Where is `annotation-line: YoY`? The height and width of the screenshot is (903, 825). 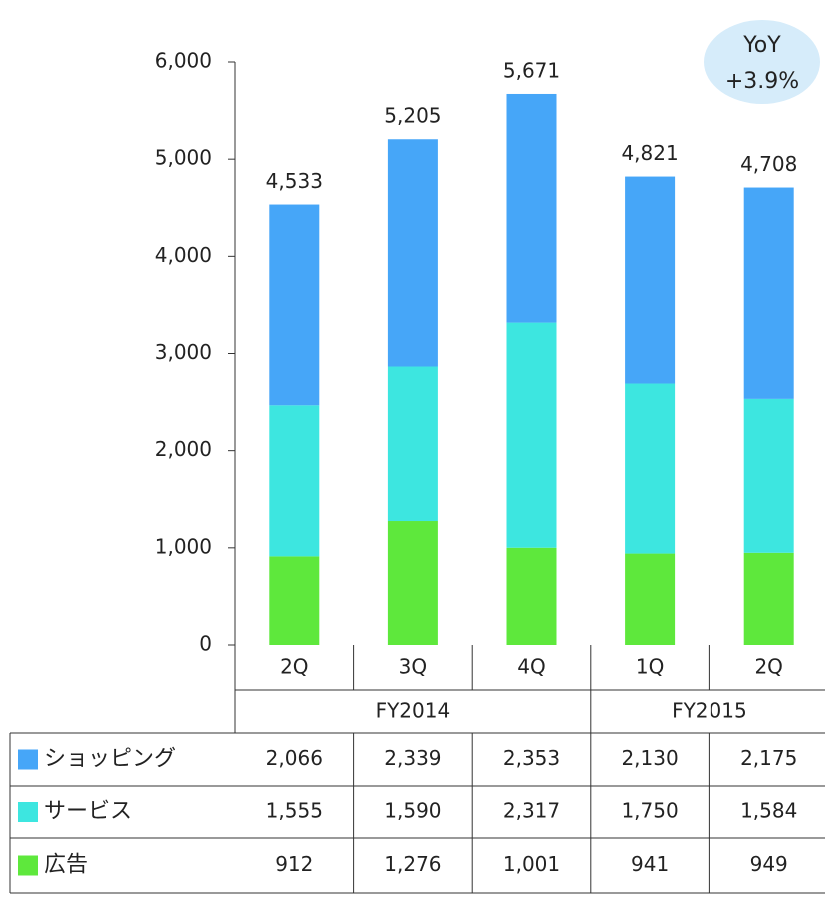 annotation-line: YoY is located at coordinates (761, 45).